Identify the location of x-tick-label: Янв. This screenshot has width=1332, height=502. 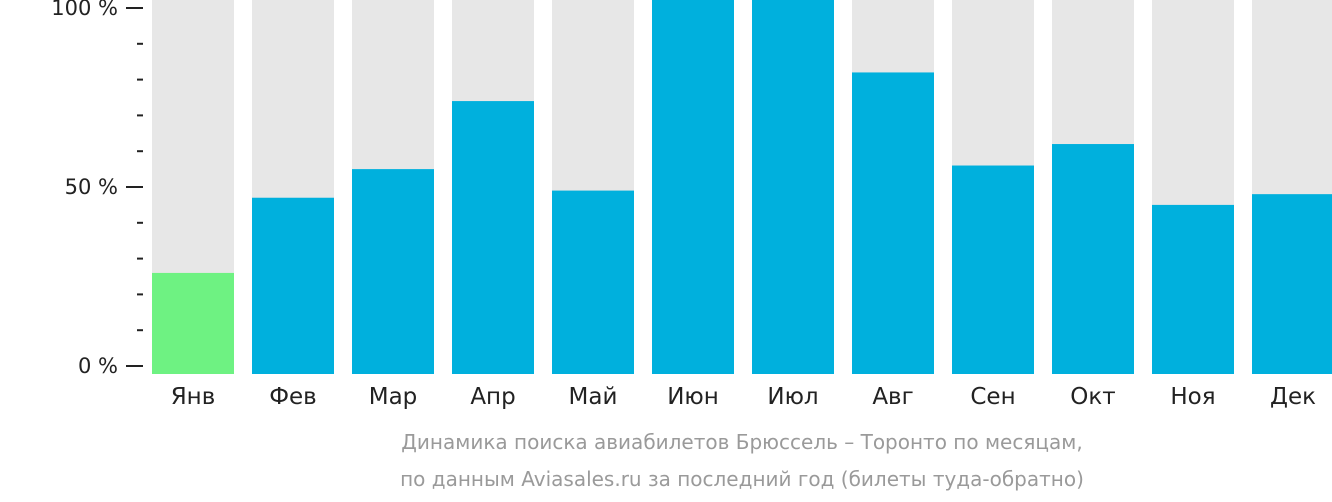
(193, 397).